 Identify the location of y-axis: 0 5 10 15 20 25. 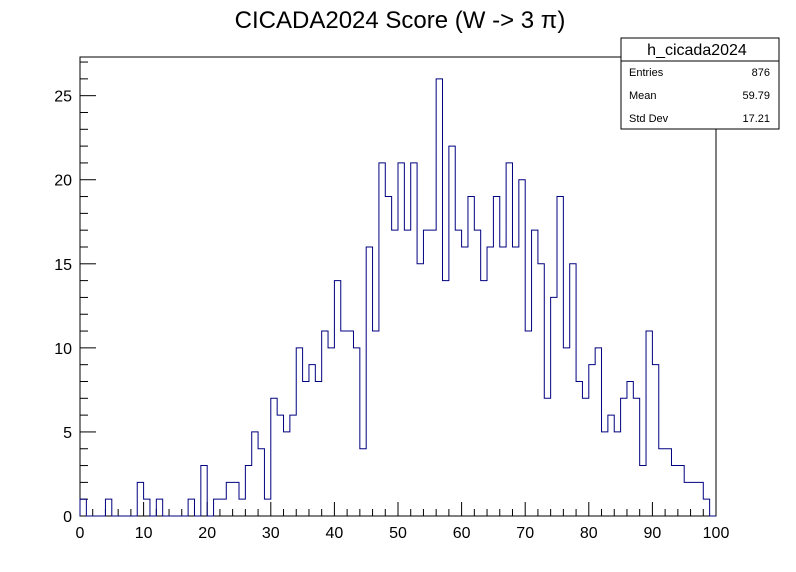
(75, 293).